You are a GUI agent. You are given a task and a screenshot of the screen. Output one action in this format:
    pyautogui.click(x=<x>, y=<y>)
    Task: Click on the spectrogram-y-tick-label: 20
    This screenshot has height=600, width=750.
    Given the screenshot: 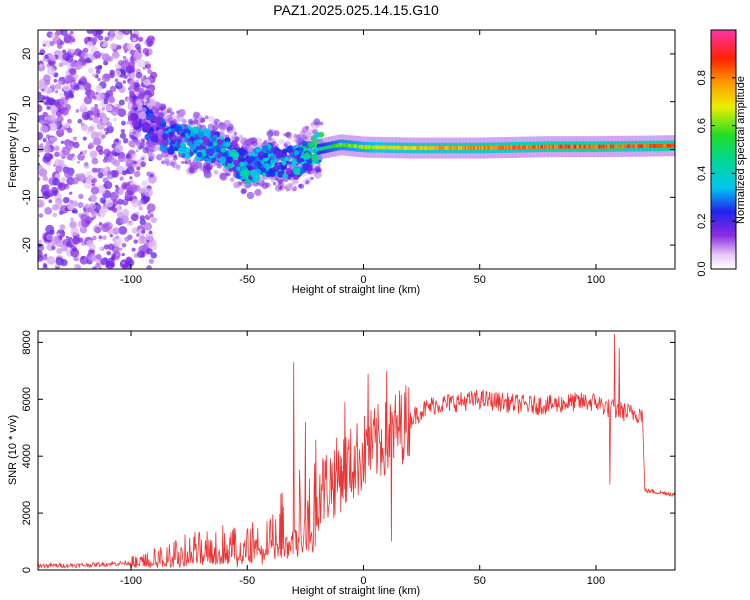 What is the action you would take?
    pyautogui.click(x=27, y=54)
    